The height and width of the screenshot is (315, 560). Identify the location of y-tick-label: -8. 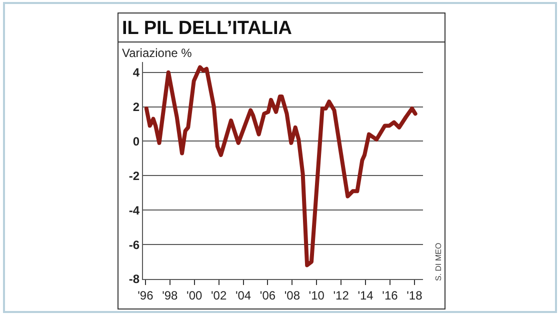
(134, 279).